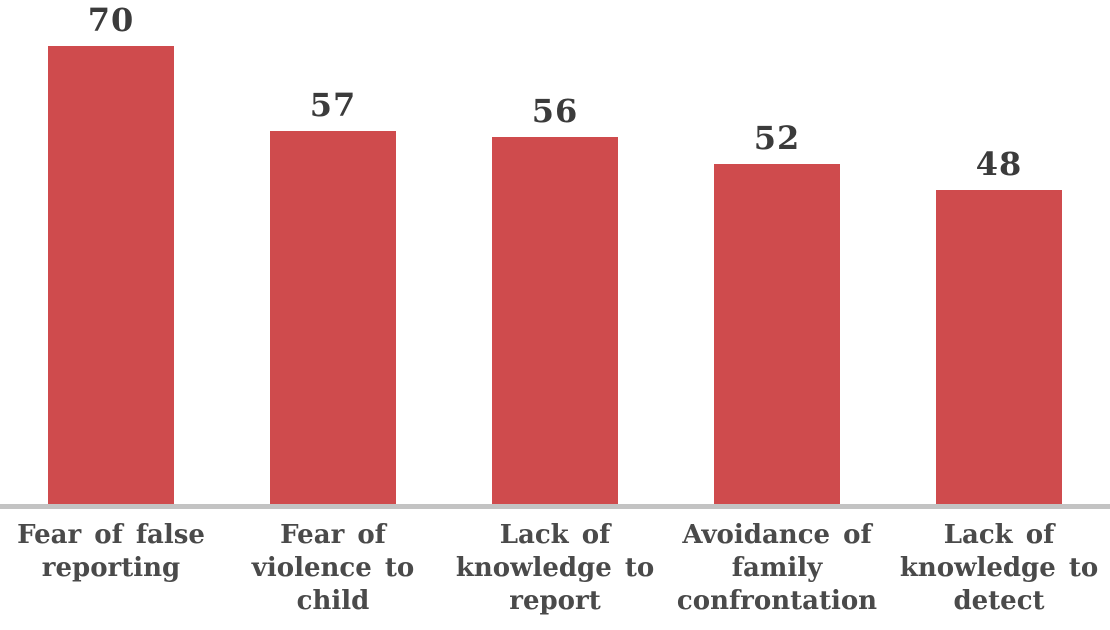 Image resolution: width=1110 pixels, height=630 pixels. I want to click on category-label-line: reporting, so click(111, 568).